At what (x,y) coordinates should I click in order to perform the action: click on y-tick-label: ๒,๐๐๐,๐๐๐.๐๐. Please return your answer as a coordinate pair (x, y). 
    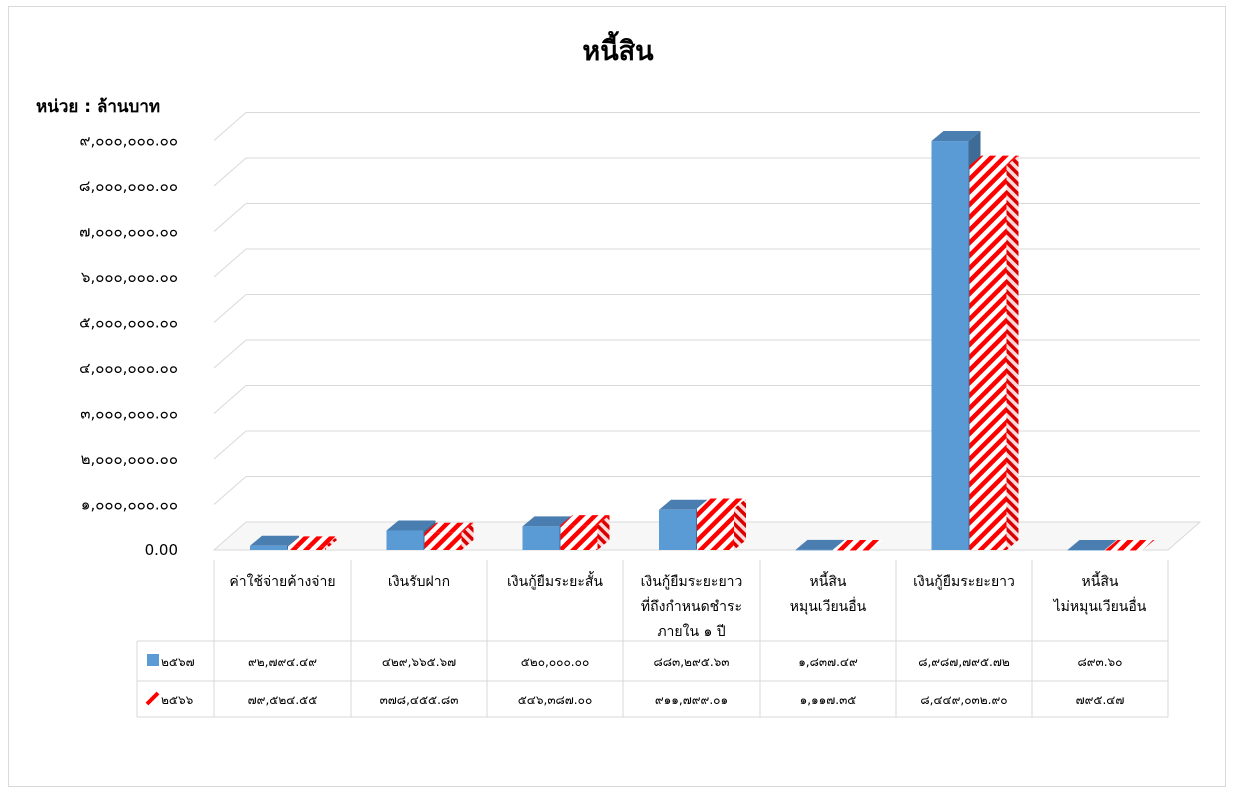
    Looking at the image, I should click on (129, 459).